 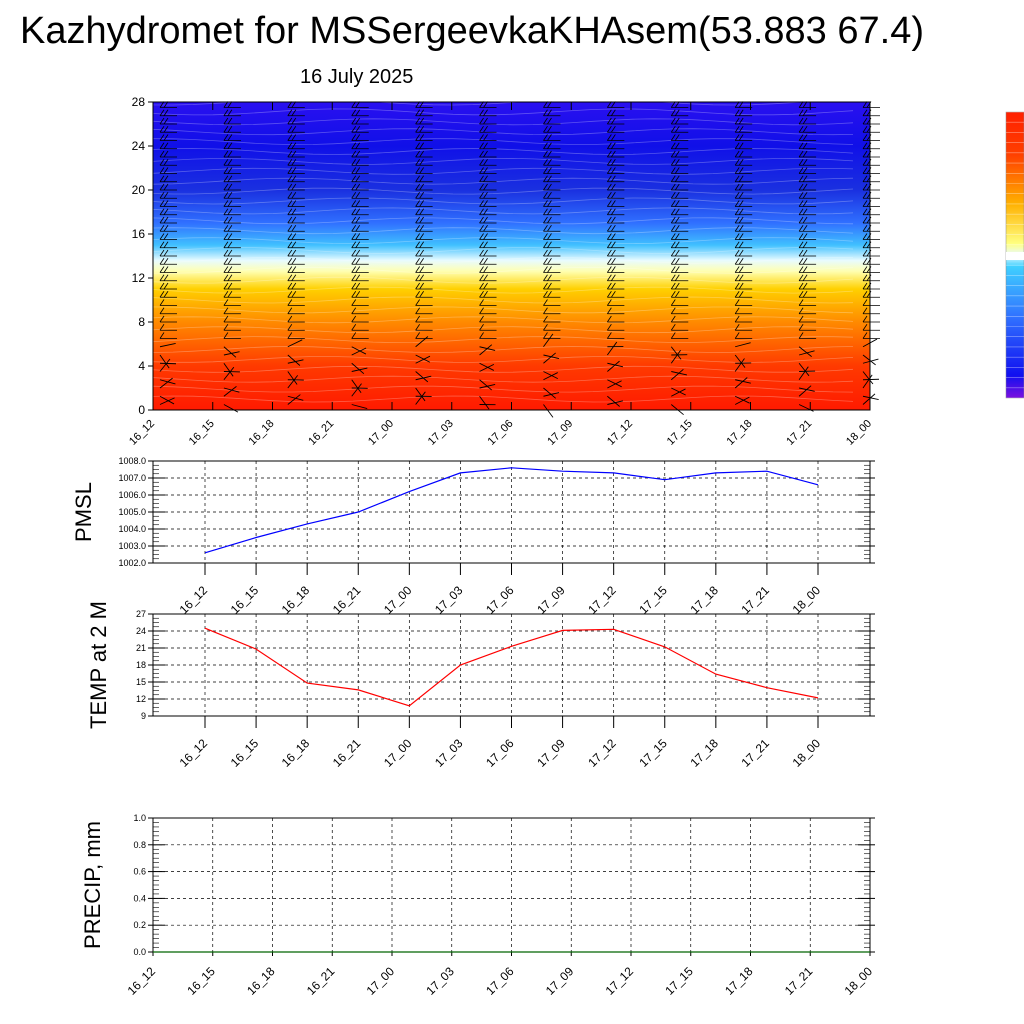 What do you see at coordinates (500, 981) in the screenshot?
I see `x-tick-label: 17_06` at bounding box center [500, 981].